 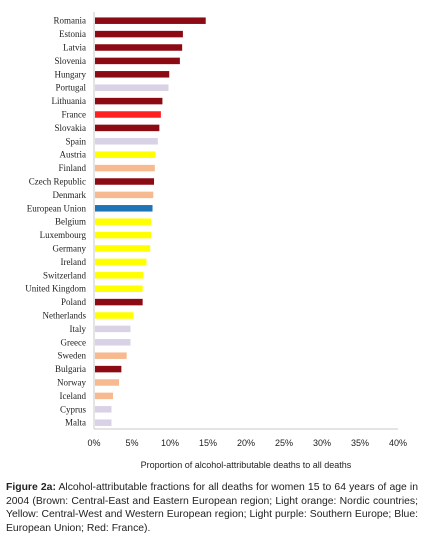 I want to click on category-label-denmark: Denmark, so click(x=70, y=195).